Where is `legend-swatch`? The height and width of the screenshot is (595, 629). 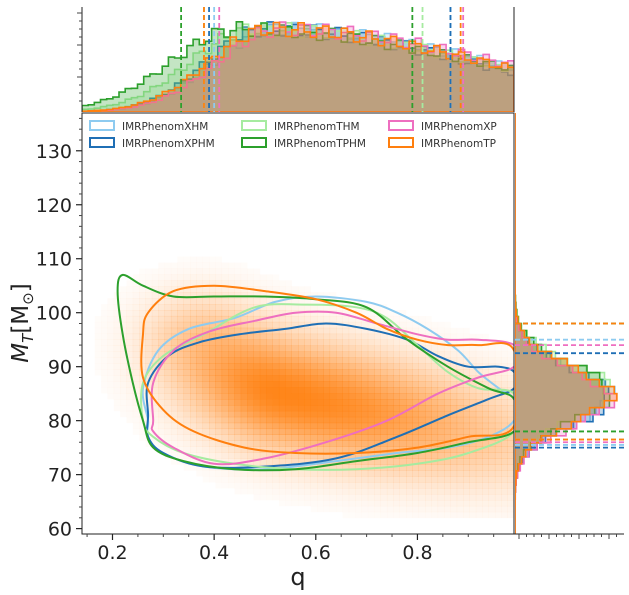
legend-swatch is located at coordinates (401, 142).